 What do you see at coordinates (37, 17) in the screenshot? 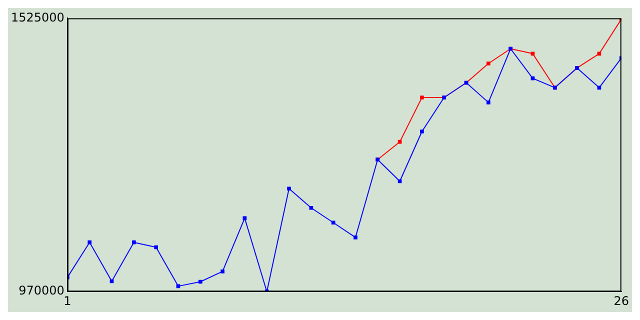
I see `y-tick-label: 1525000` at bounding box center [37, 17].